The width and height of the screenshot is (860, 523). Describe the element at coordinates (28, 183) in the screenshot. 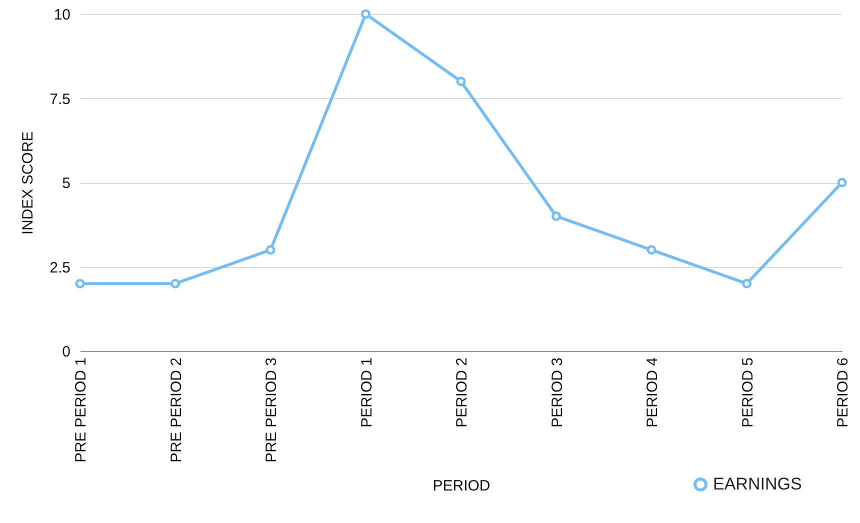

I see `y-axis-title: INDEX SCORE` at that location.